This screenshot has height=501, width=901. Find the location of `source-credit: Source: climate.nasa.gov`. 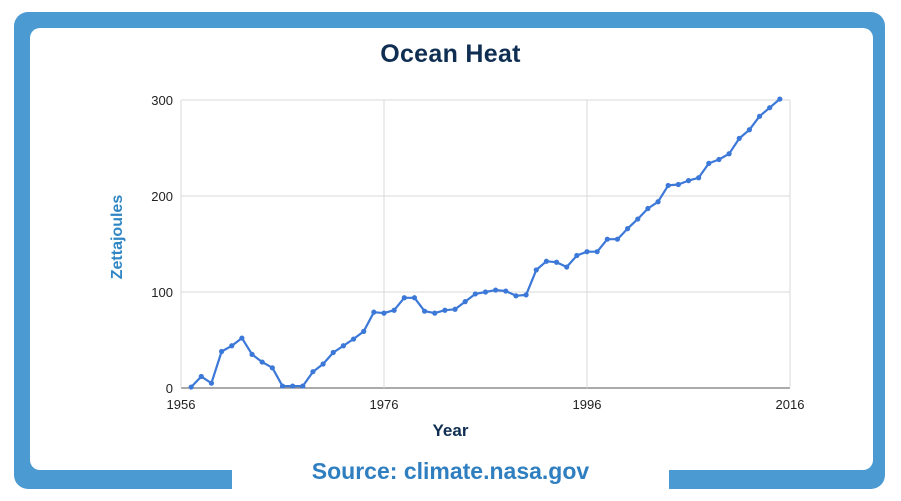

source-credit: Source: climate.nasa.gov is located at coordinates (450, 471).